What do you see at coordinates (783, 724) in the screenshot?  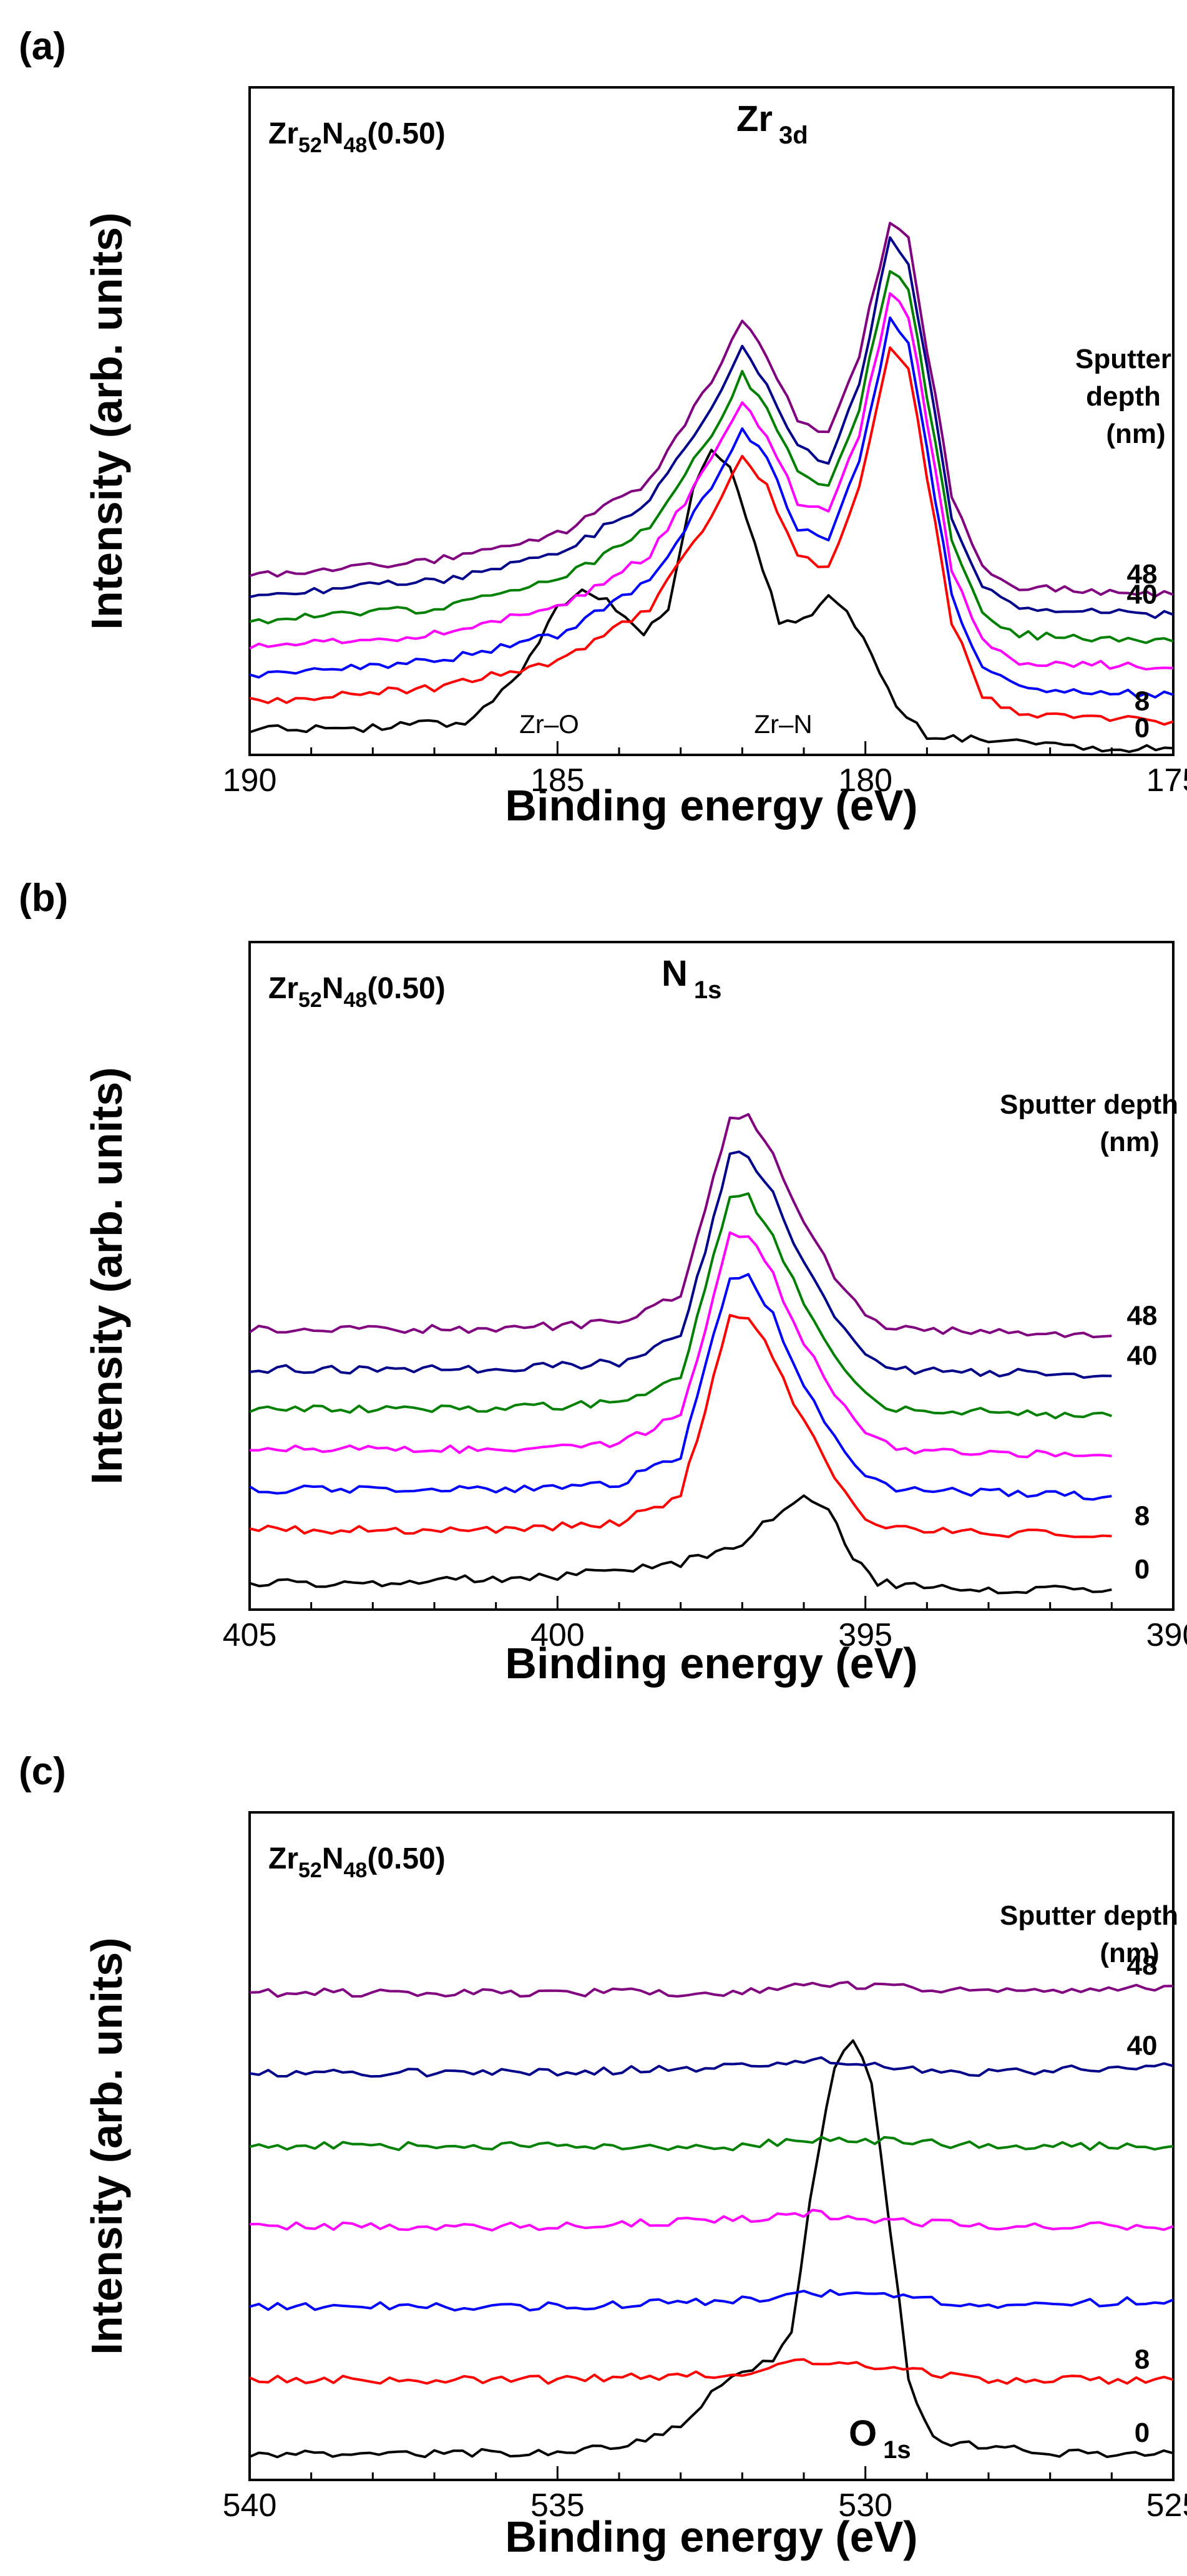 I see `zr-n-annotation: Zr–N` at bounding box center [783, 724].